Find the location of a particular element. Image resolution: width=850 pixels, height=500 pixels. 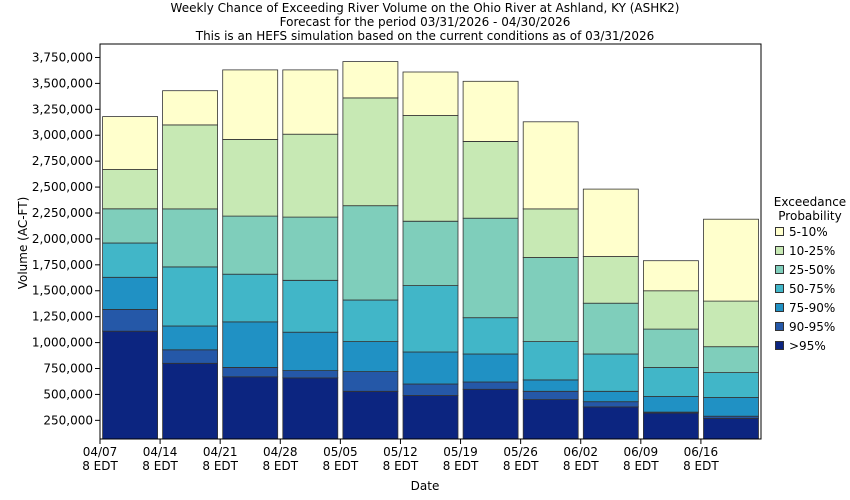

x-tick-label-date: 05/05 is located at coordinates (340, 452).